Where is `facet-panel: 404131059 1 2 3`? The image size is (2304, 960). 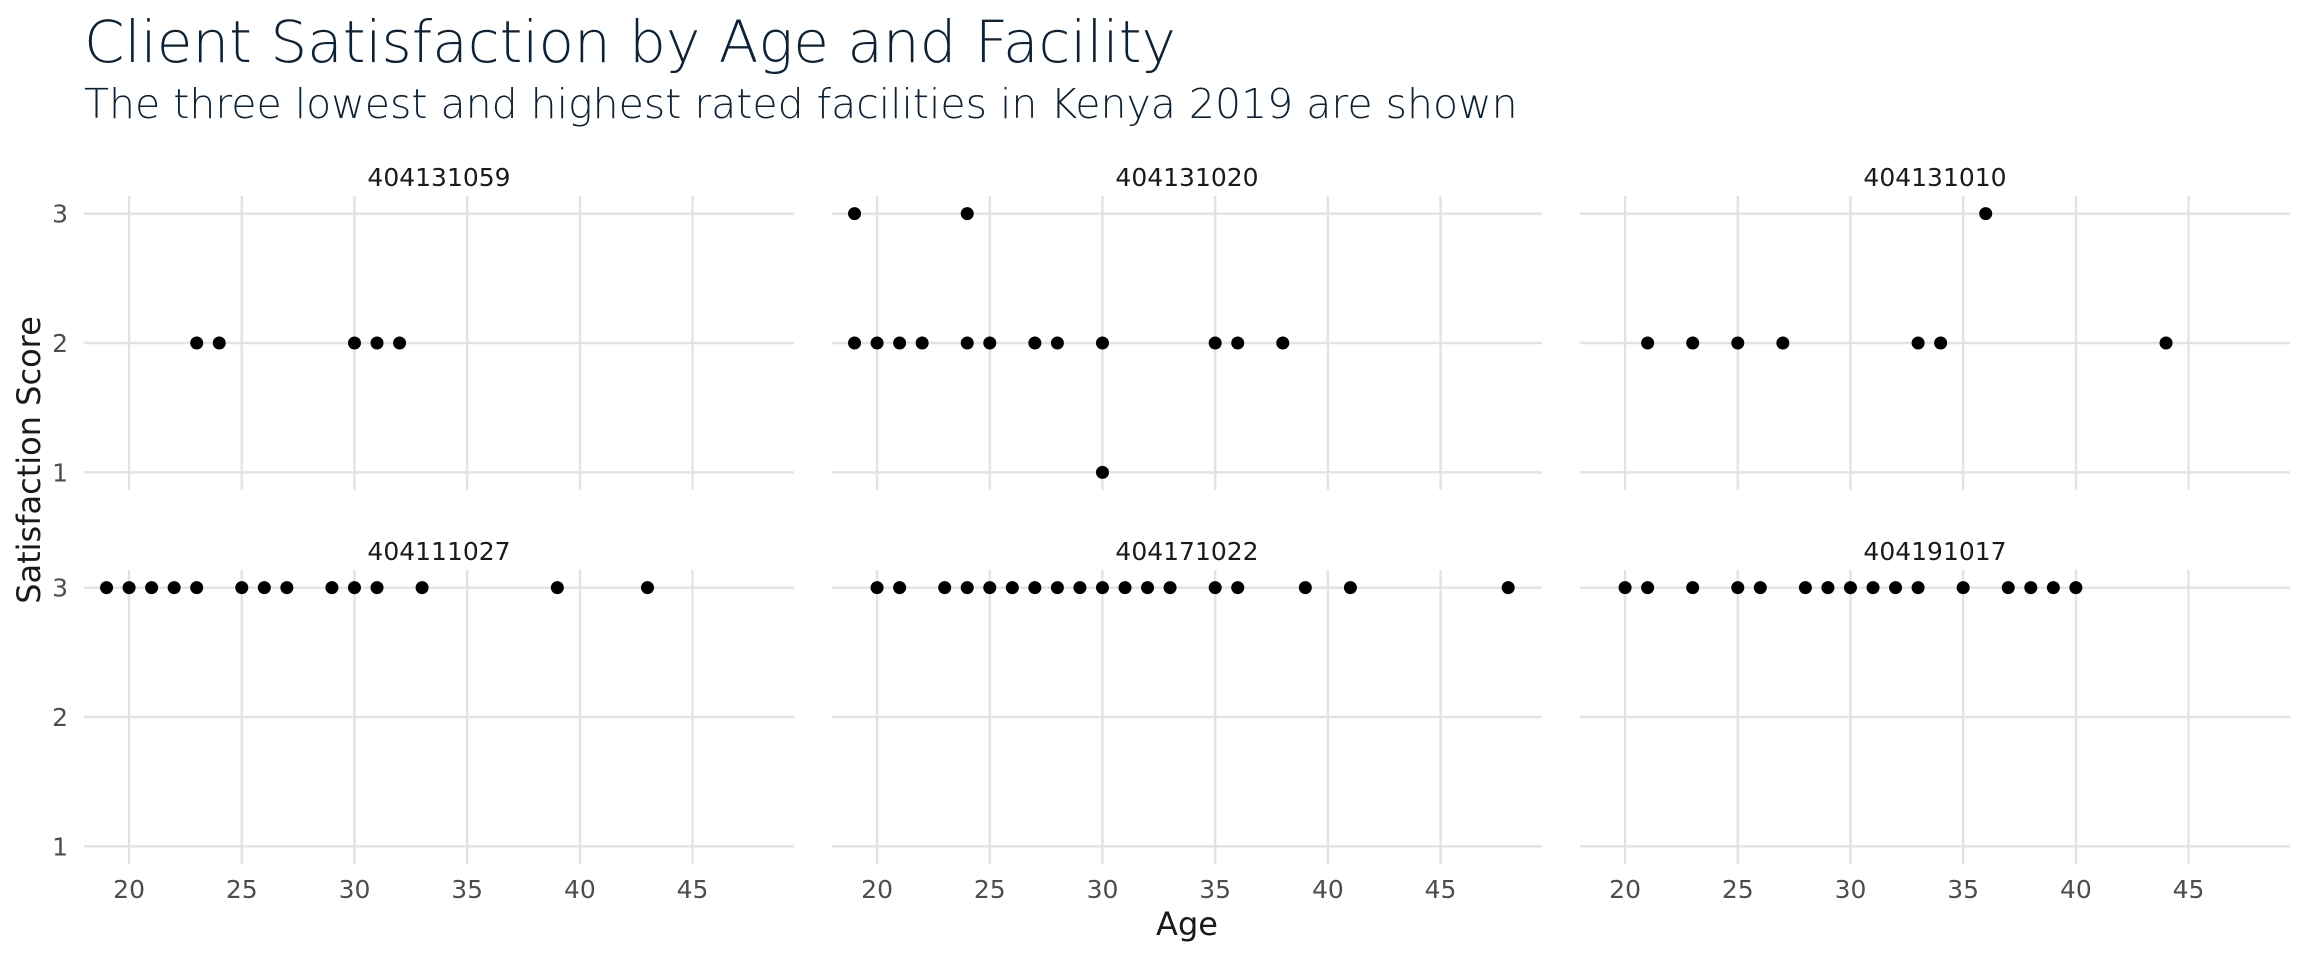 facet-panel: 404131059 1 2 3 is located at coordinates (423, 326).